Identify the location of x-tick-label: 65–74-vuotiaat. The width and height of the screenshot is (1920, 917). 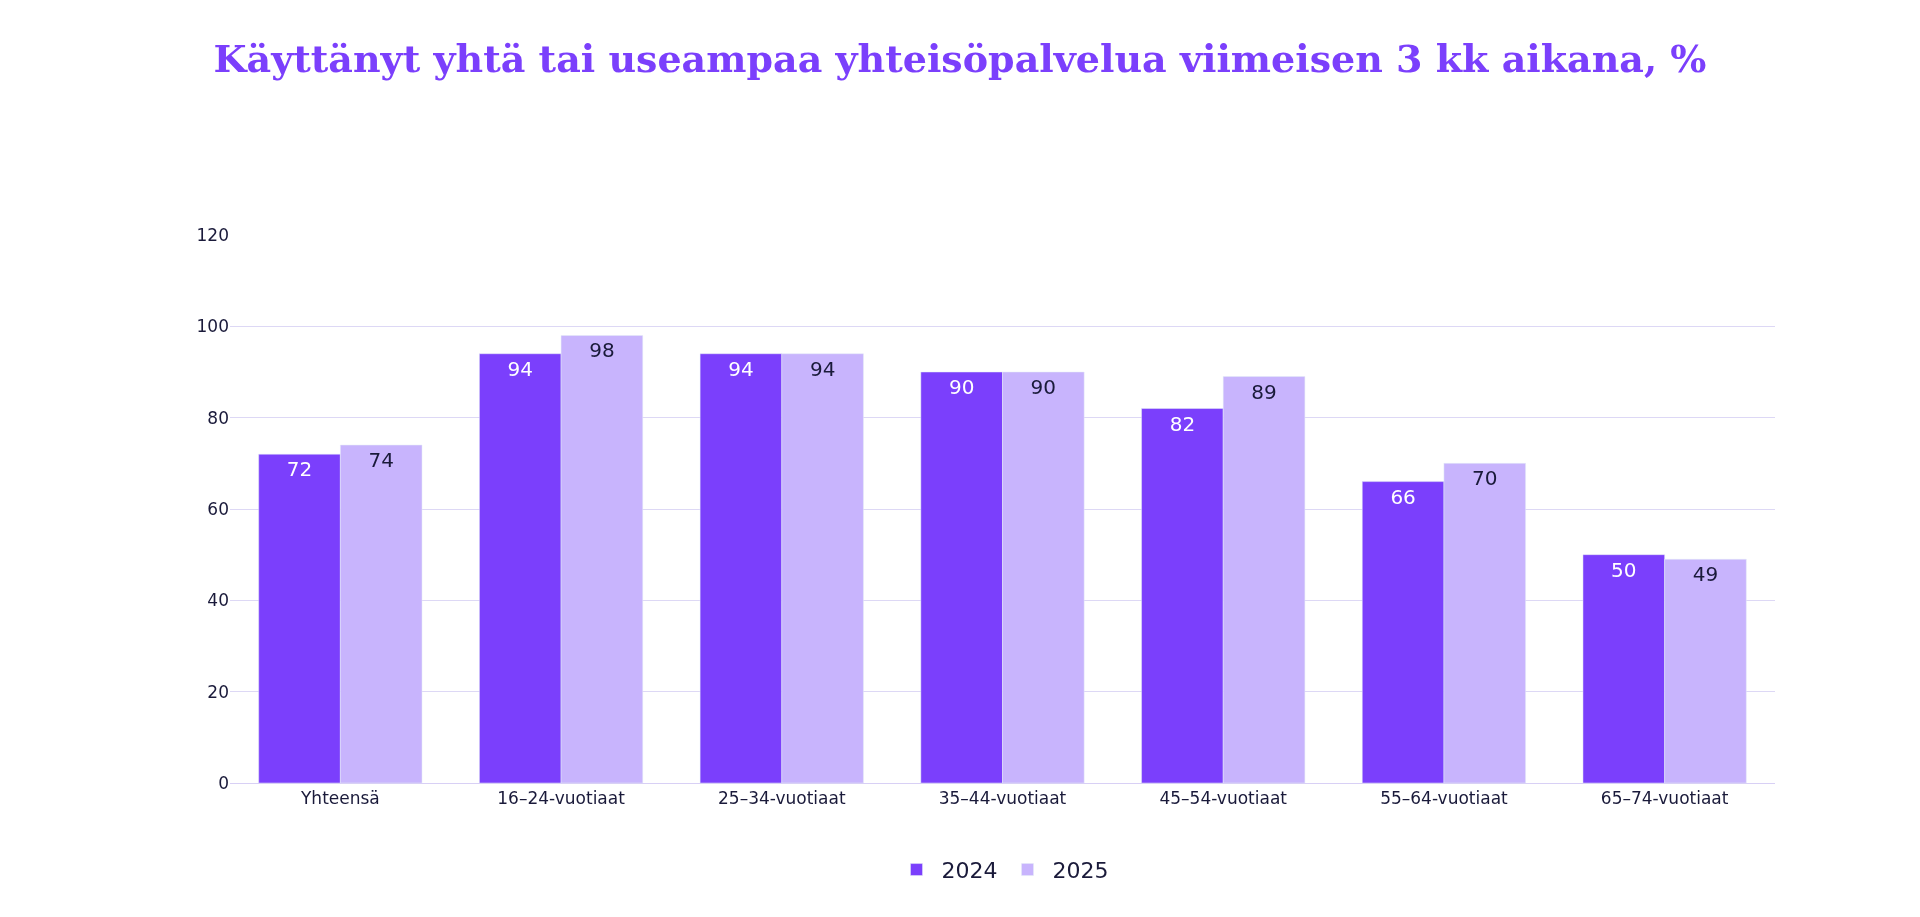
(1664, 798).